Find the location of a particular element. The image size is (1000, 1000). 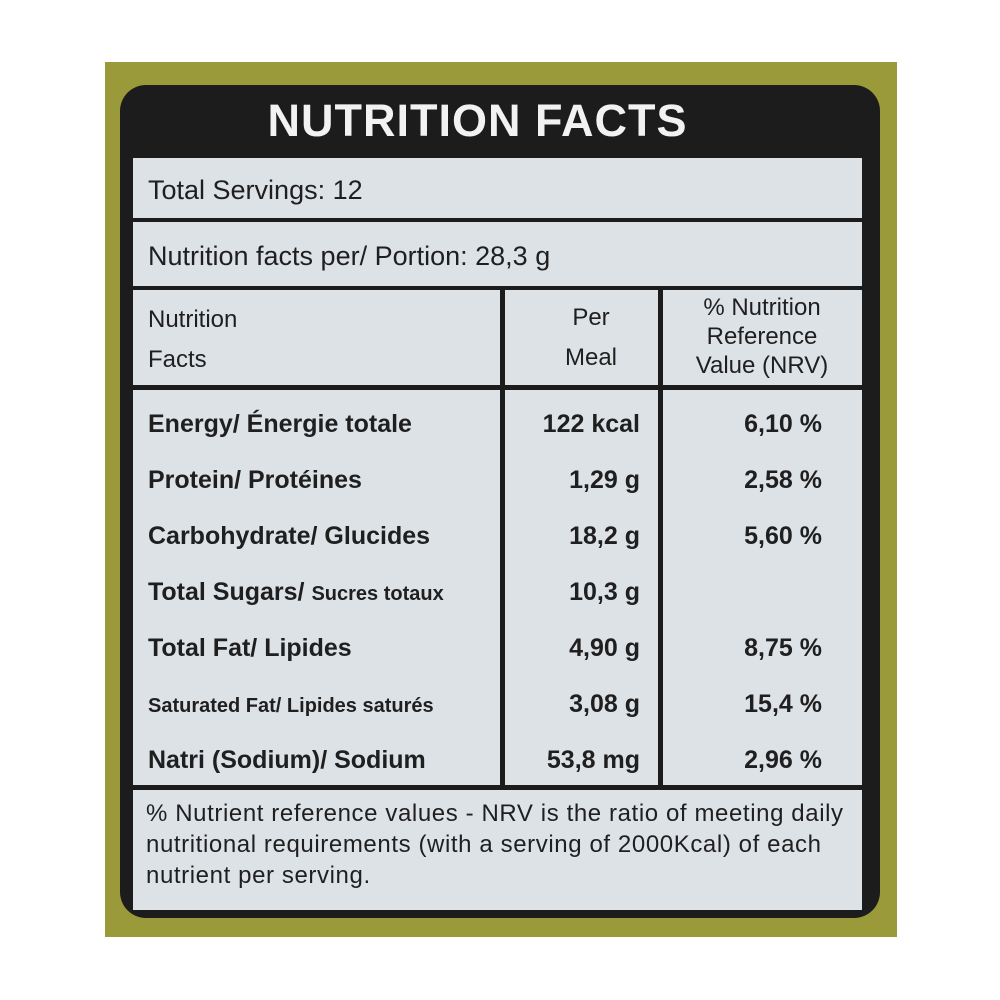

table-row: Protein/ Protéines 1,29 g 2,58 % is located at coordinates (497, 480).